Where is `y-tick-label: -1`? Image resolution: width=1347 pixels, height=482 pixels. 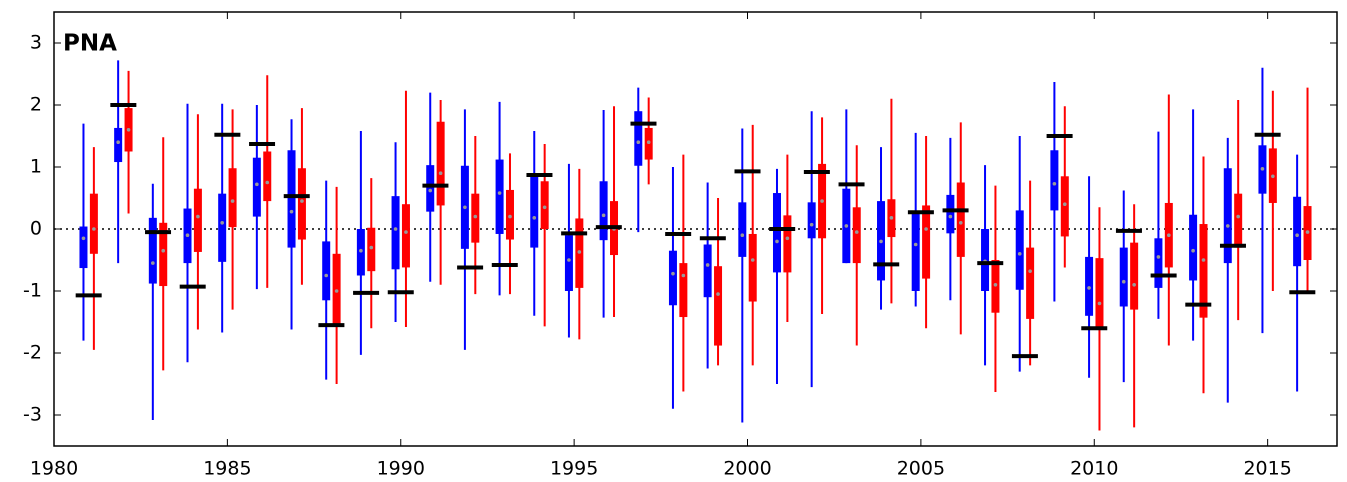
y-tick-label: -1 is located at coordinates (32, 291).